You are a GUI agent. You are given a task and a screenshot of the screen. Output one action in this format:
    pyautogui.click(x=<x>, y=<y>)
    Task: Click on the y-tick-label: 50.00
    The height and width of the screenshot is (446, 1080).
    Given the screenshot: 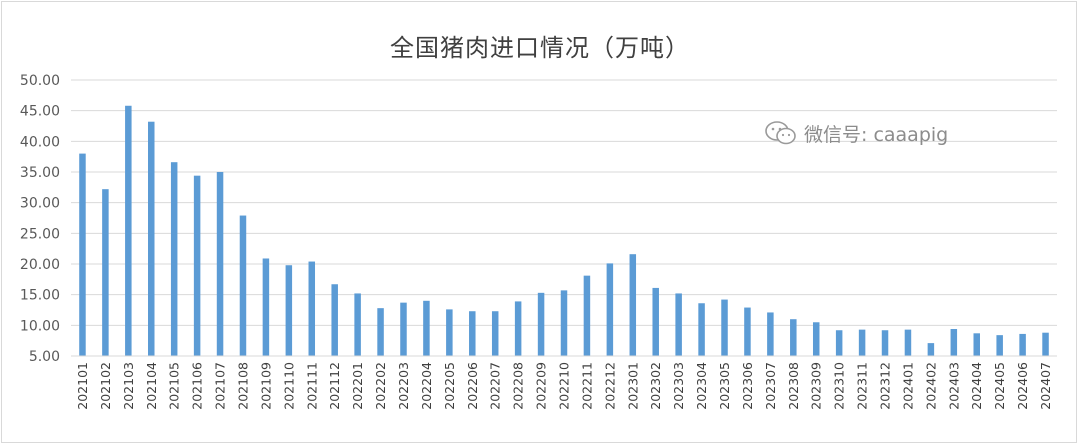 What is the action you would take?
    pyautogui.click(x=40, y=81)
    